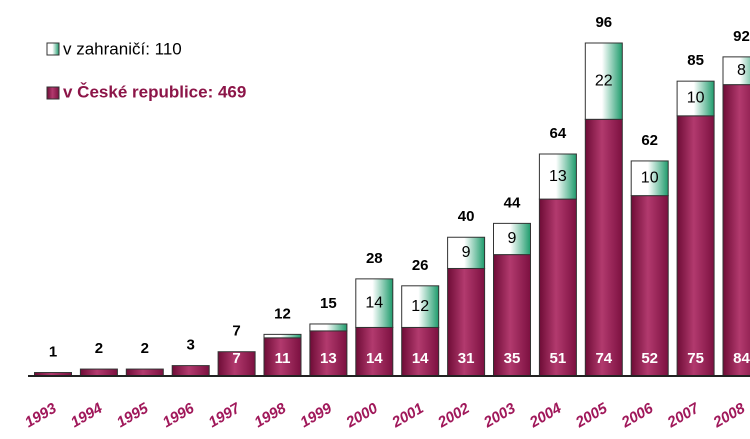 This screenshot has width=750, height=439. Describe the element at coordinates (53, 352) in the screenshot. I see `total-label: 1` at that location.